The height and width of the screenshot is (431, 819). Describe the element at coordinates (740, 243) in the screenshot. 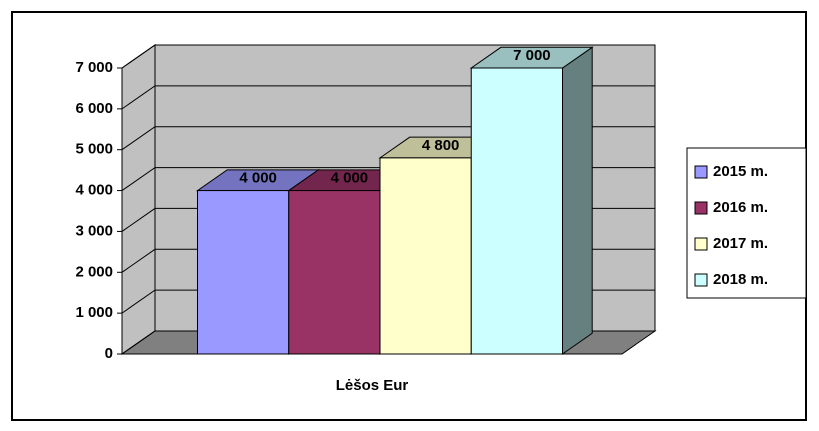

I see `legend-label: 2017 m.` at that location.